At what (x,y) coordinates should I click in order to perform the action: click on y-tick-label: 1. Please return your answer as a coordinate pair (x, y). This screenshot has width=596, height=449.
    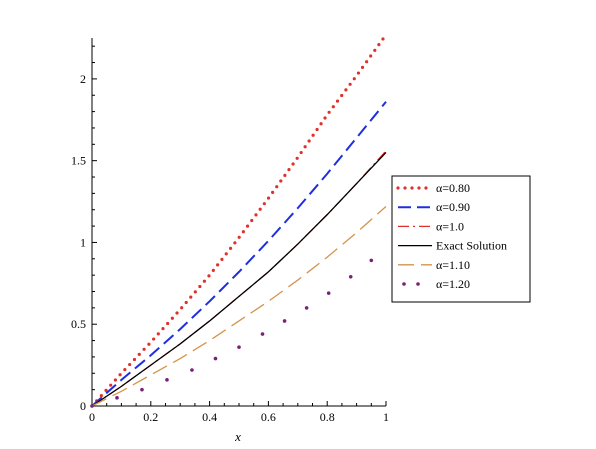
    Looking at the image, I should click on (83, 242).